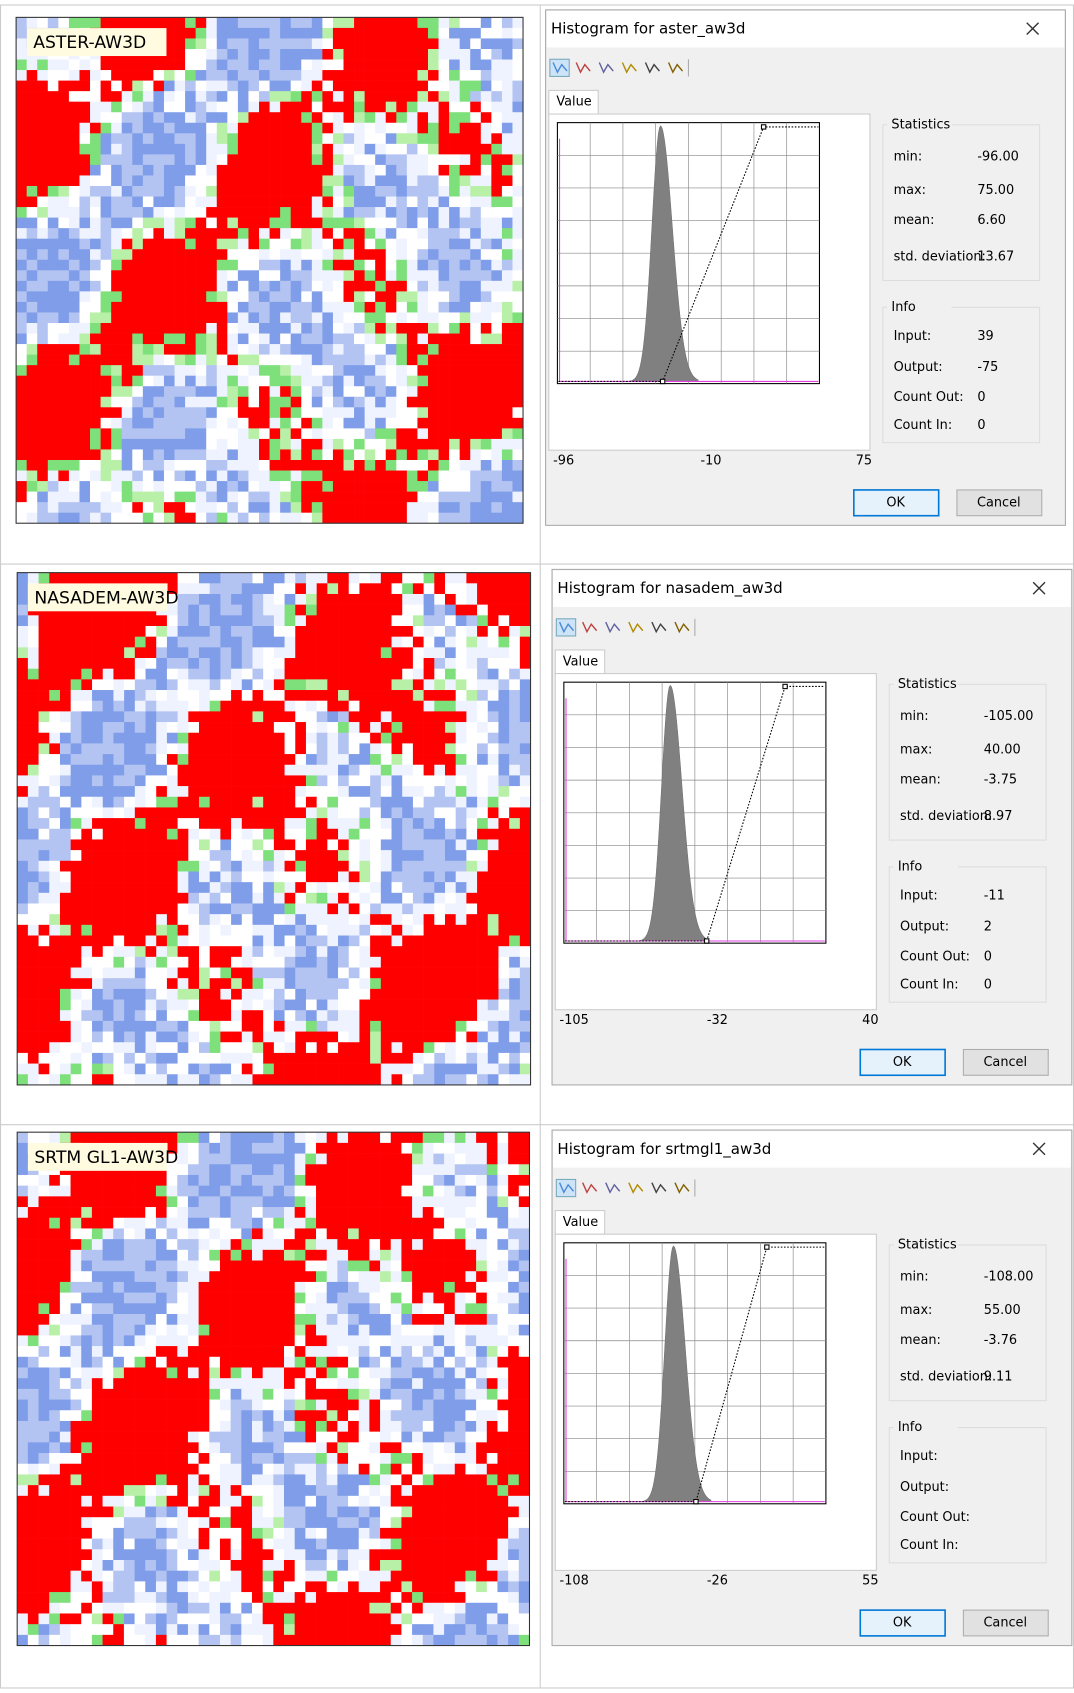  I want to click on info-label: Count In:, so click(923, 425).